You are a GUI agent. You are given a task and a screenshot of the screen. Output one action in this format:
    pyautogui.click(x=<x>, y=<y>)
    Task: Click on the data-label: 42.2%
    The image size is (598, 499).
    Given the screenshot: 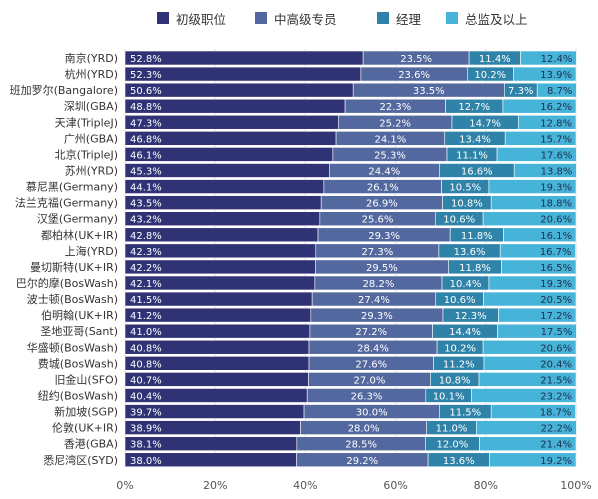 What is the action you would take?
    pyautogui.click(x=146, y=268)
    